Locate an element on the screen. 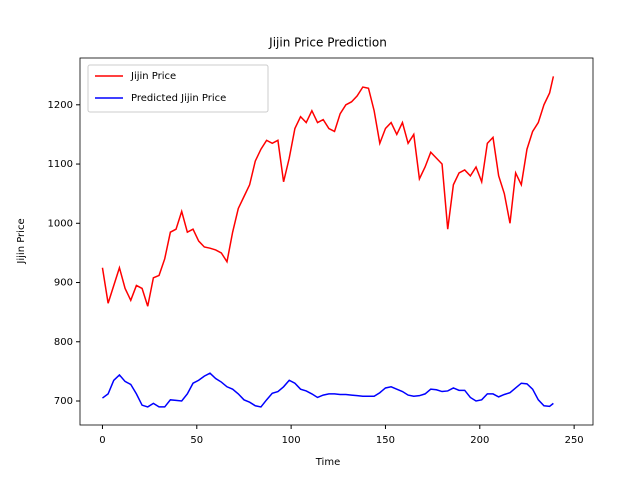  data-line is located at coordinates (328, 390).